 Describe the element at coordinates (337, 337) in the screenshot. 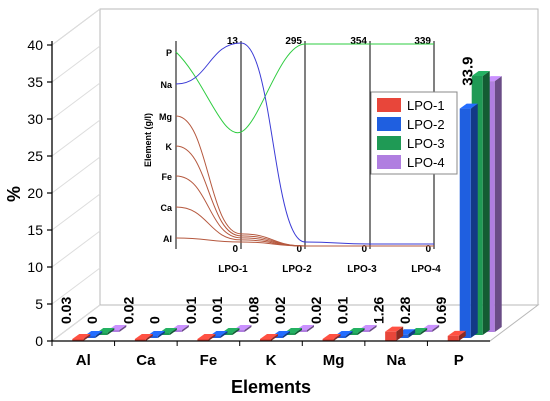

I see `bar-lpo-1-mg-side` at that location.